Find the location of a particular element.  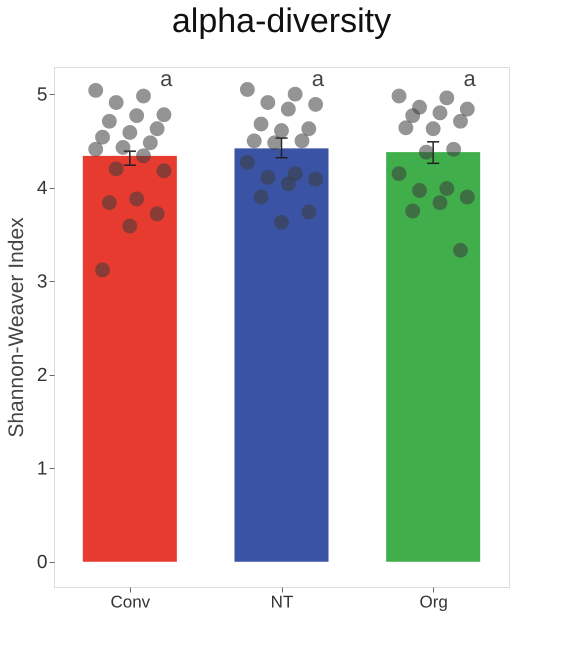

y-tick-label: 1 is located at coordinates (42, 469).